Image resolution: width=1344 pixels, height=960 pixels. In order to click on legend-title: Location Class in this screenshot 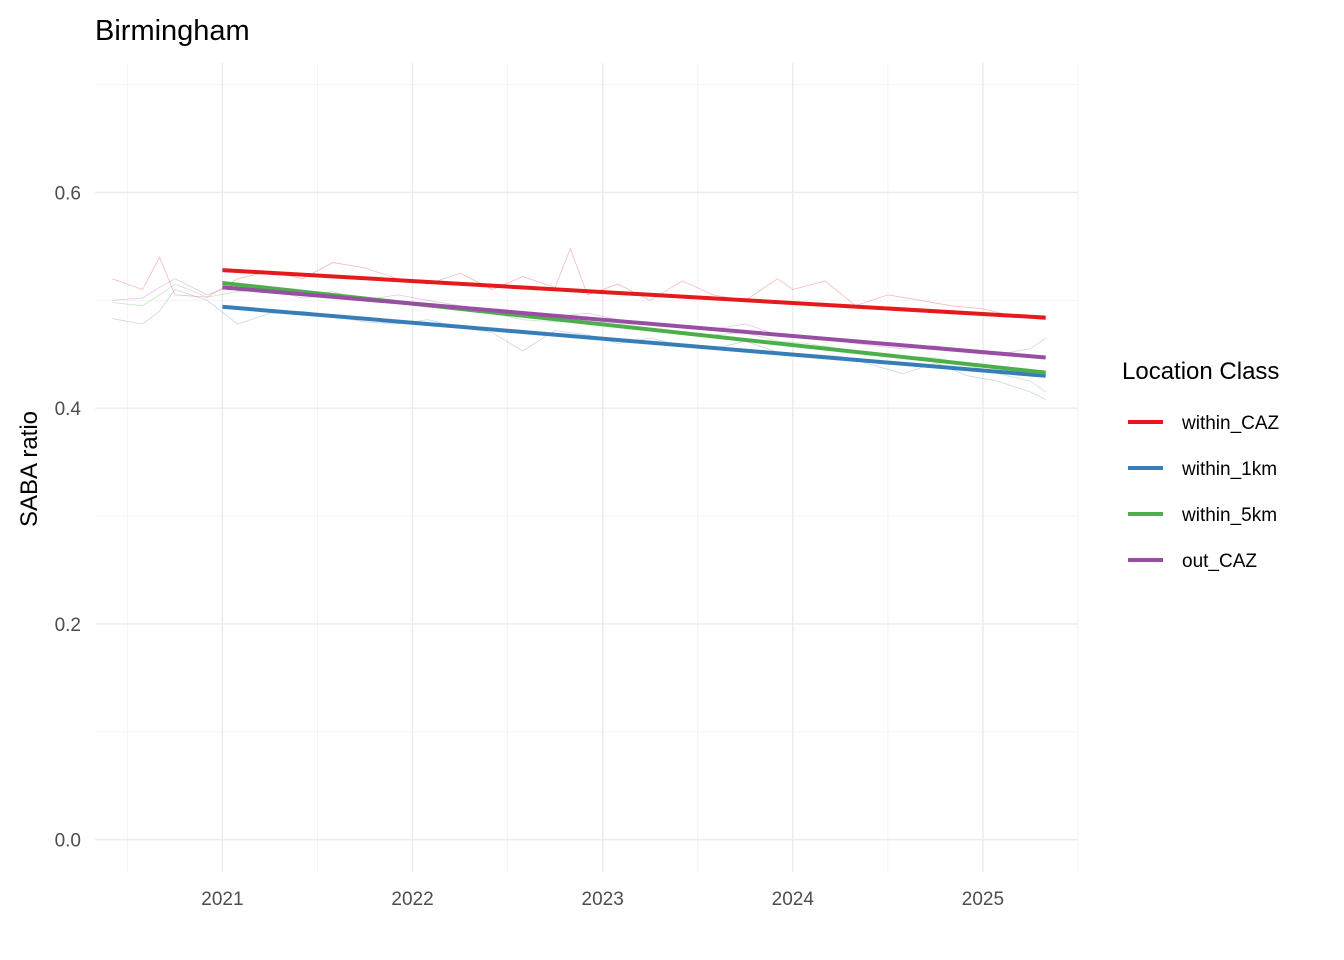, I will do `click(1200, 371)`.